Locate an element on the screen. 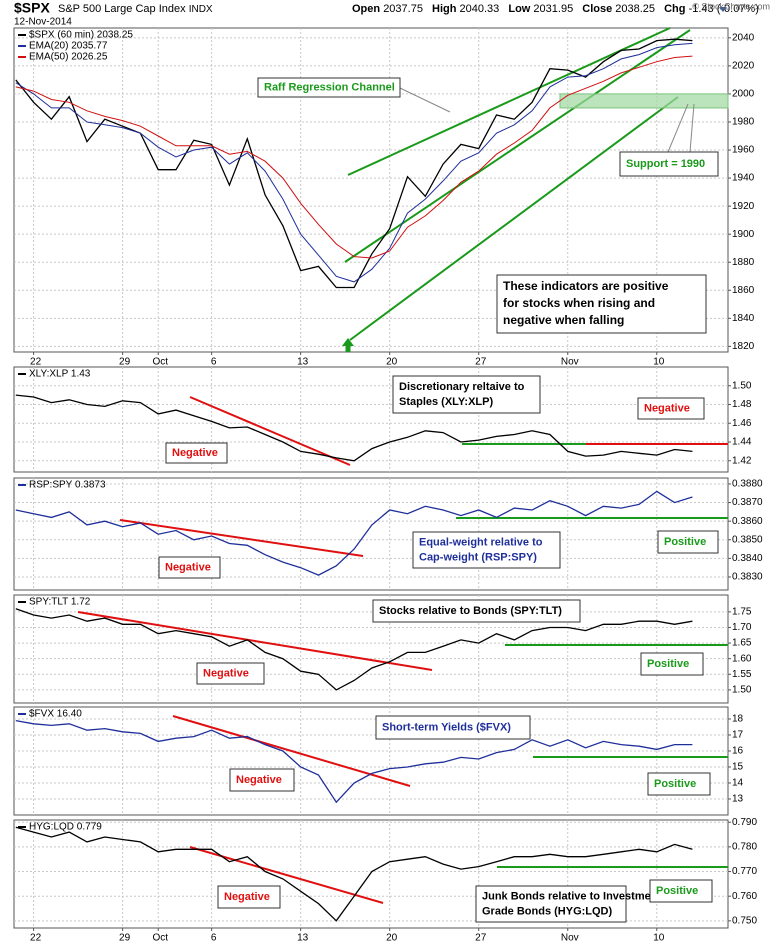 The height and width of the screenshot is (948, 780). y-tick-label: 0.3840 is located at coordinates (747, 558).